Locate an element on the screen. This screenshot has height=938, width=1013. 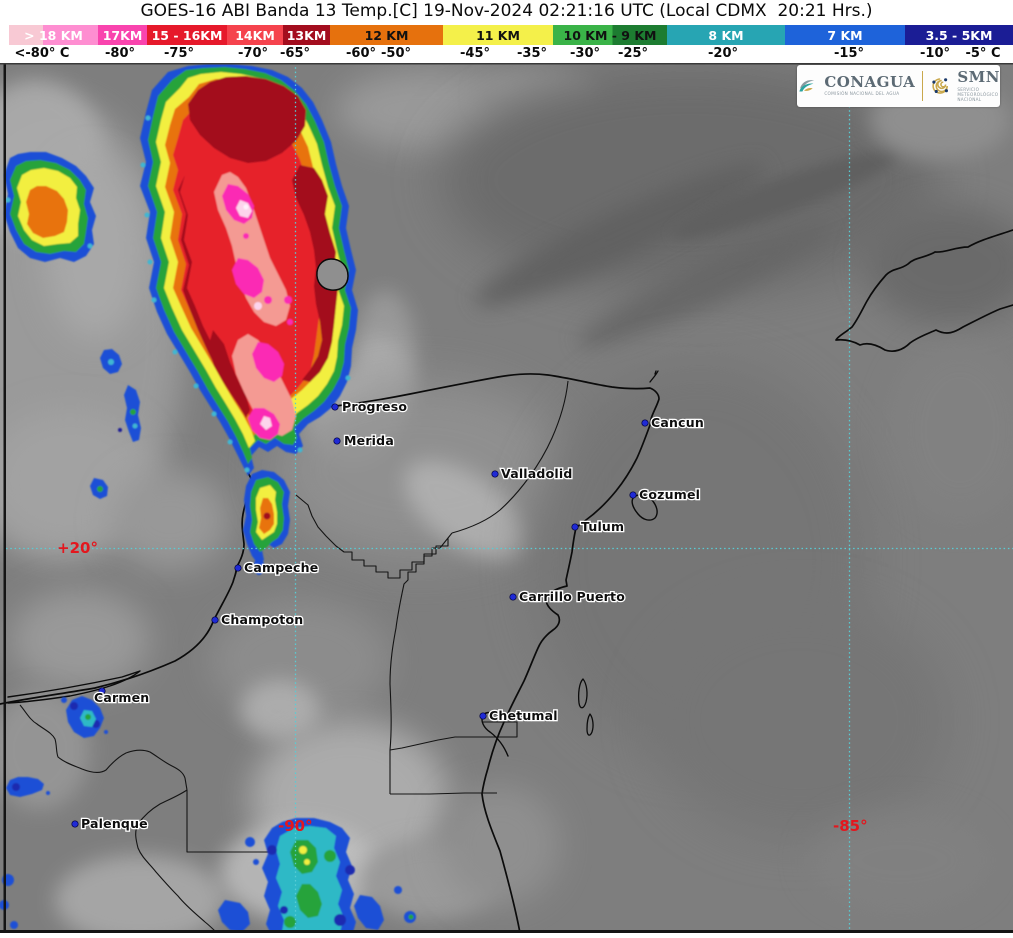
storm-left-cell is located at coordinates (50, 207).